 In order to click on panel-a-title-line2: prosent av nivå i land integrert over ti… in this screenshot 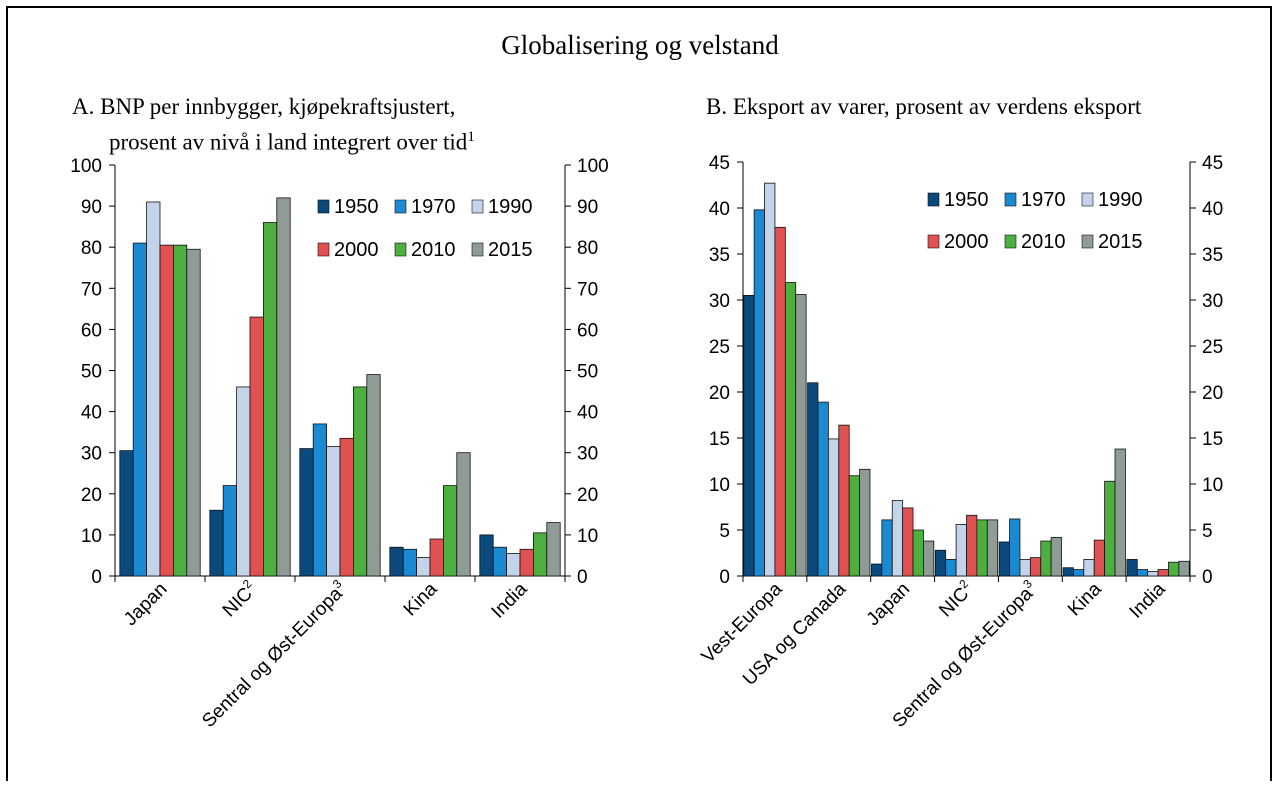, I will do `click(273, 140)`.